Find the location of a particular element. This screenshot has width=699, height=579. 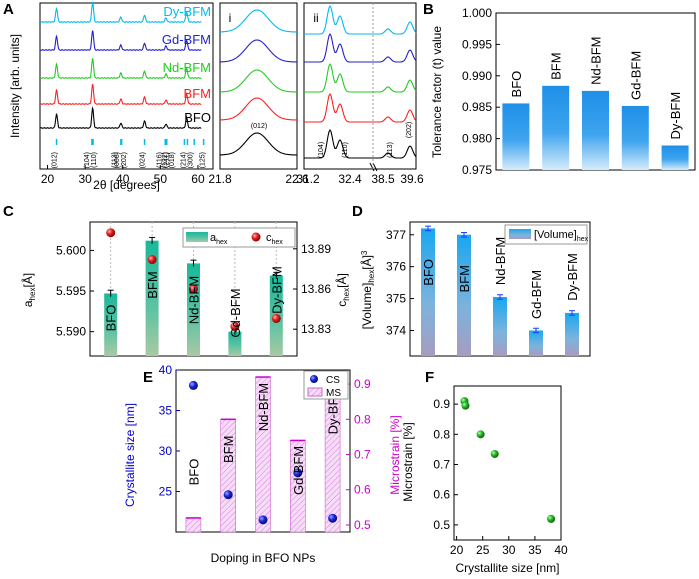

series-label: Gd-BFM is located at coordinates (186, 39).